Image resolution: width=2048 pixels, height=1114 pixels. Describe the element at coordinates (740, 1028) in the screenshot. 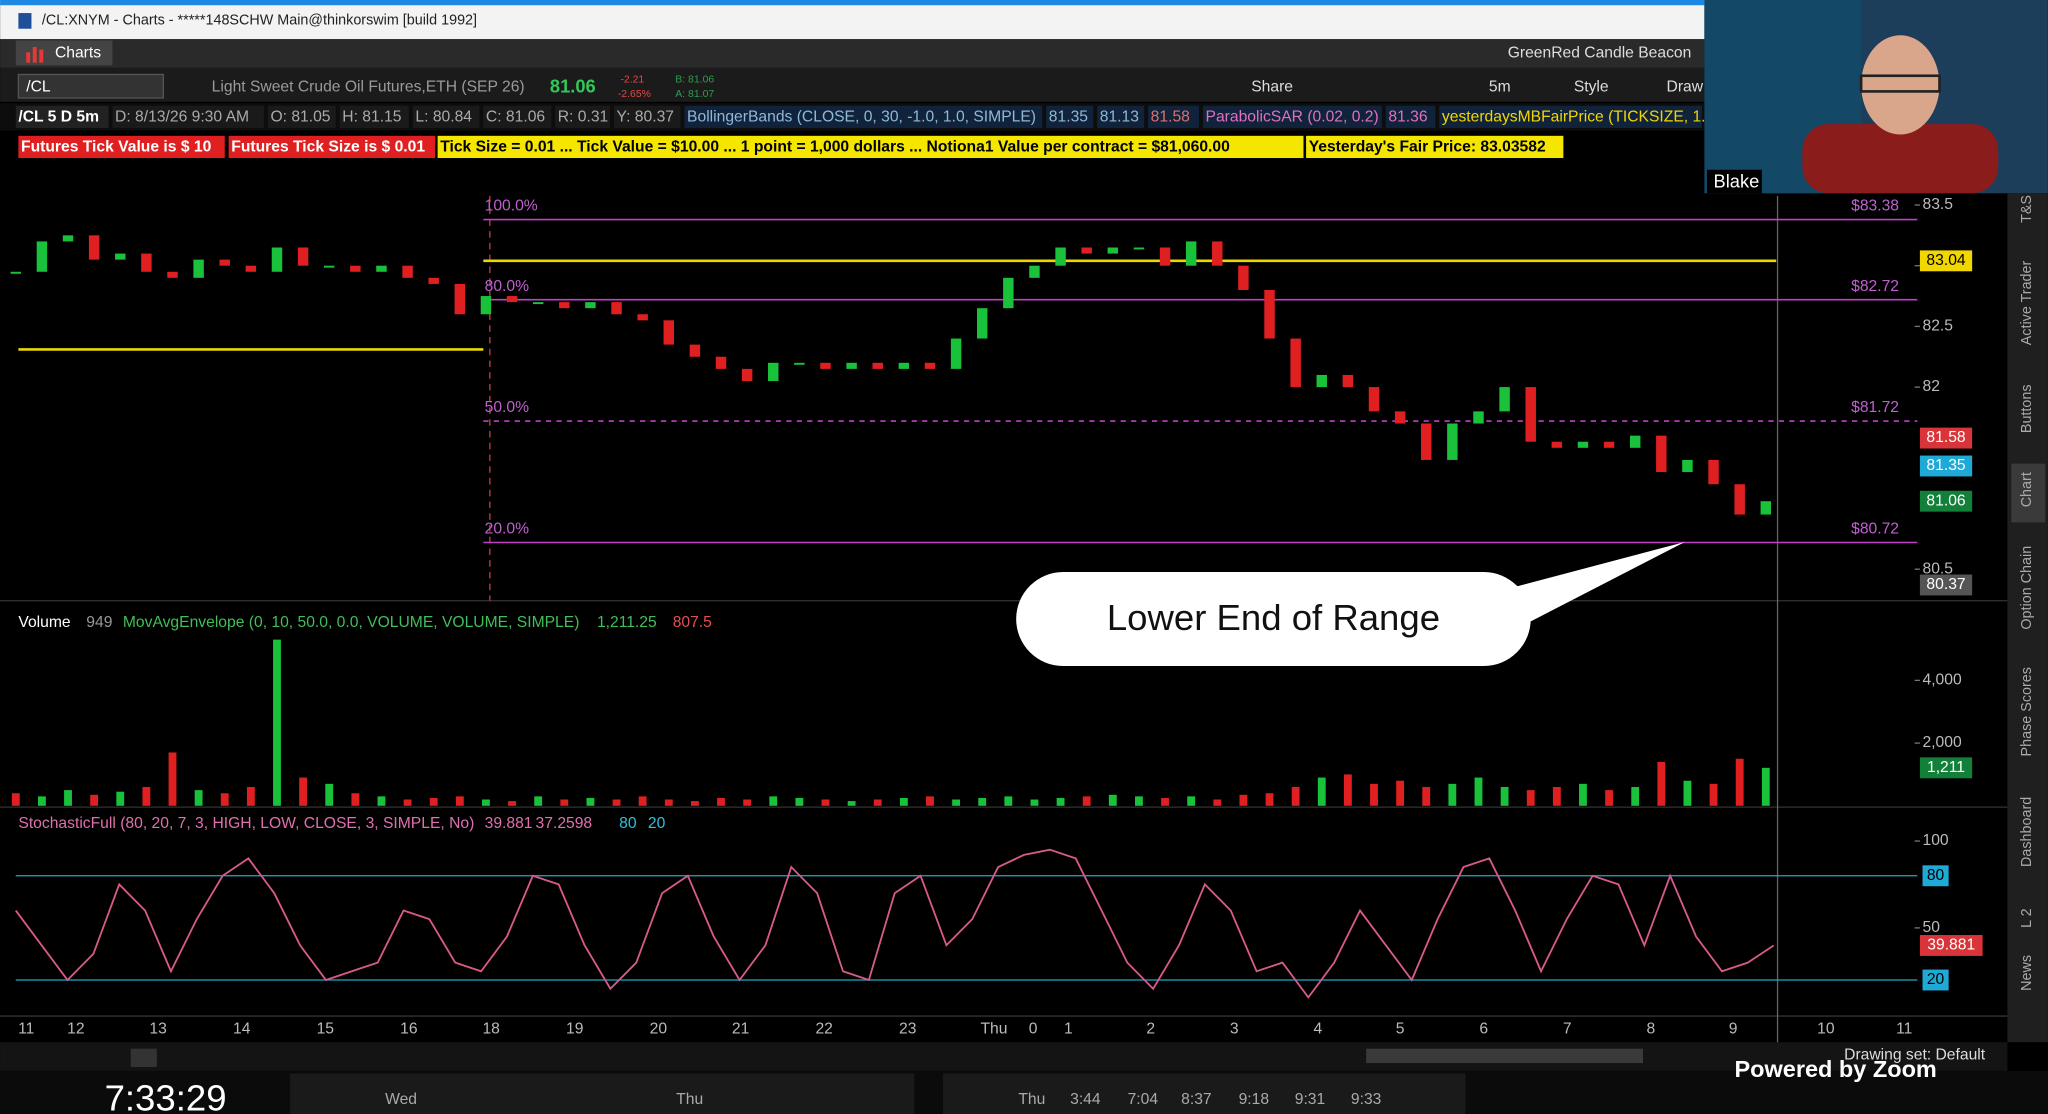

I see `x-tick-label: 21` at that location.